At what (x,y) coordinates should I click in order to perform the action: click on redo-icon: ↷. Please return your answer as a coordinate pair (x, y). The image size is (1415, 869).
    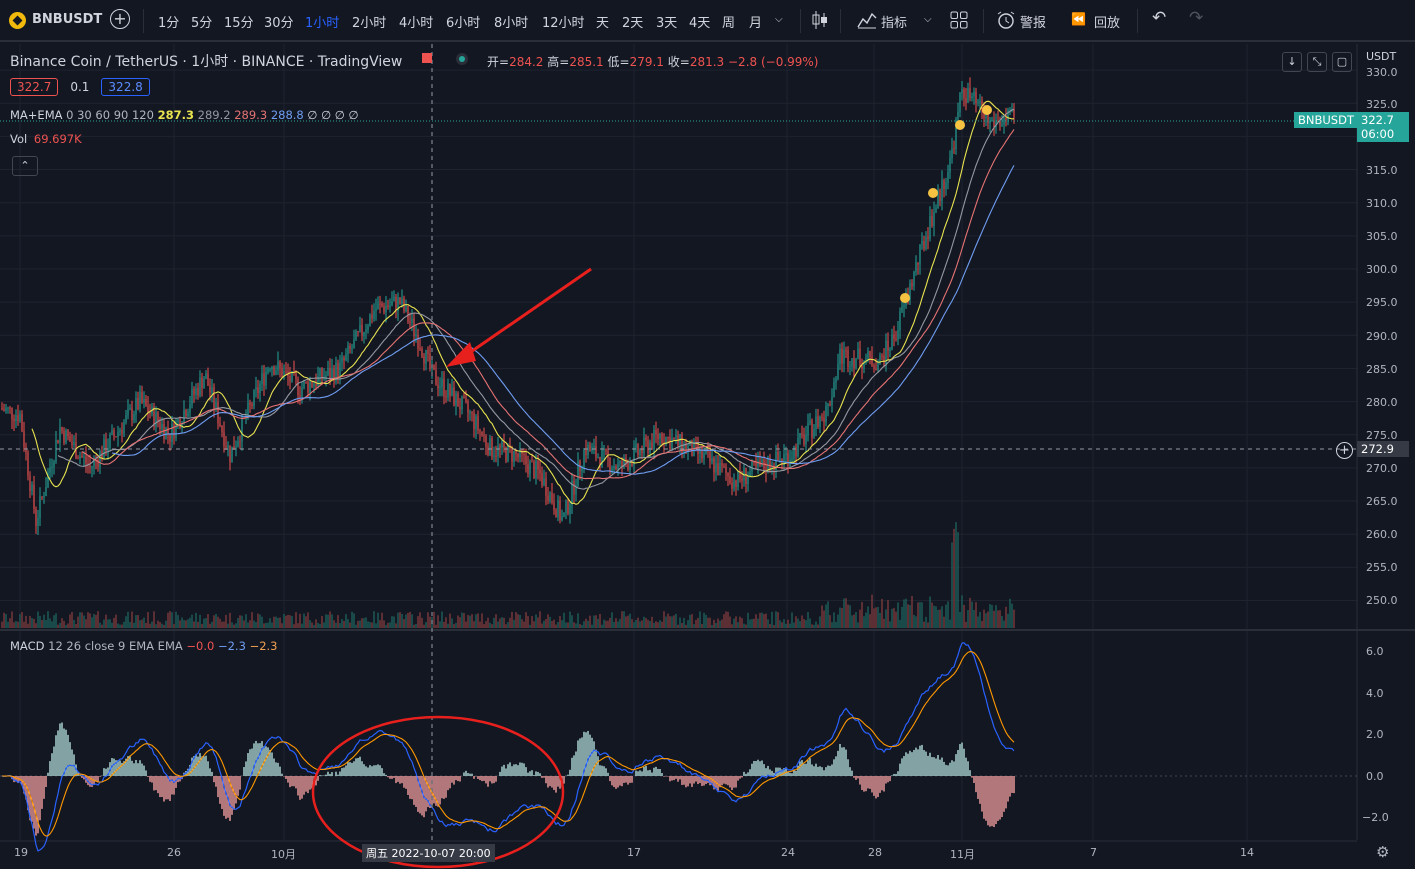
    Looking at the image, I should click on (1196, 18).